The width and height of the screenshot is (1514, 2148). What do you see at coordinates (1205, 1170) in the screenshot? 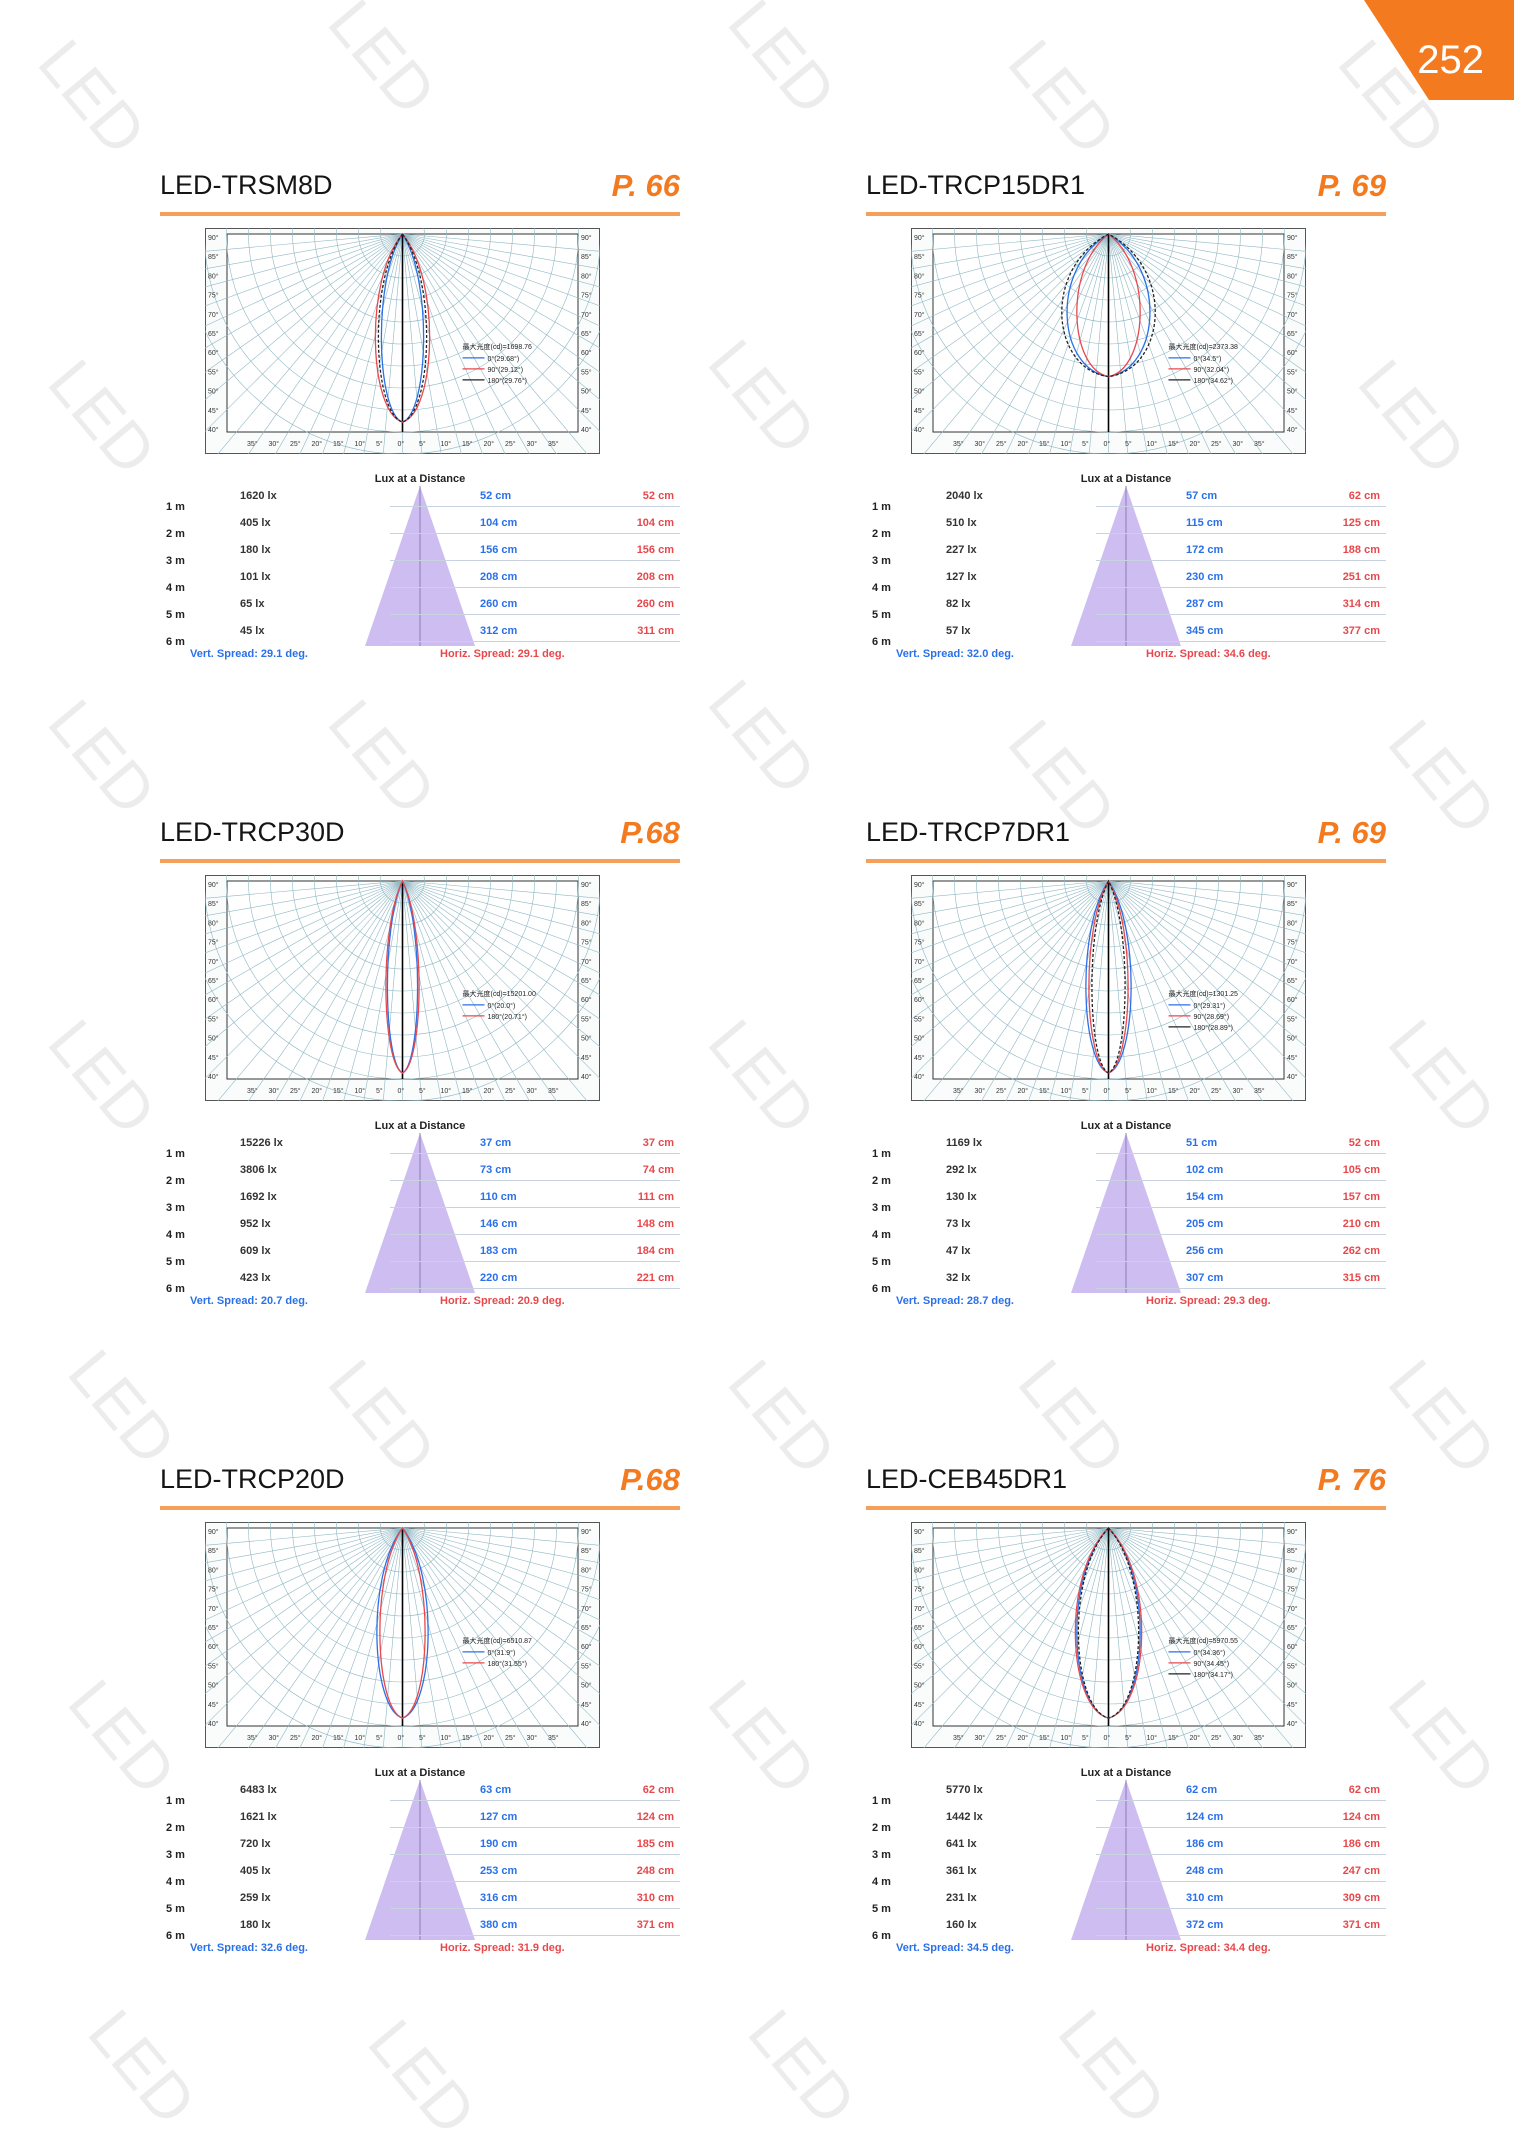
I see `vertical-size: 102 cm` at bounding box center [1205, 1170].